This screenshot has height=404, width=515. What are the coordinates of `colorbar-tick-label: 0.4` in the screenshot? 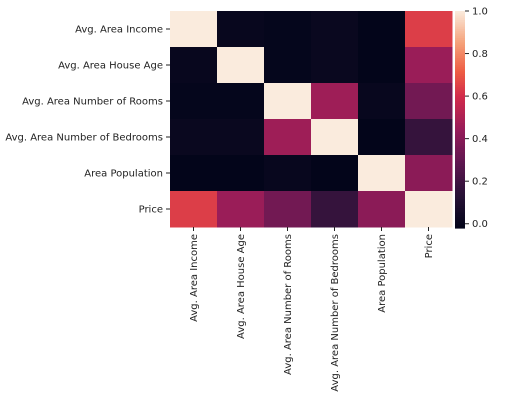 It's located at (480, 139).